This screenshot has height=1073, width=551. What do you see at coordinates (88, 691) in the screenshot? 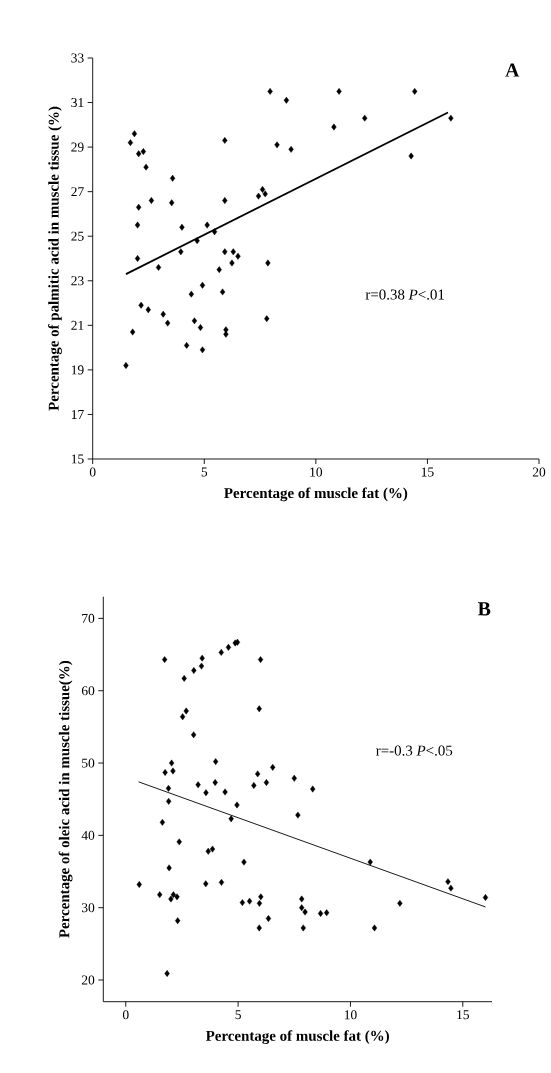
I see `y-tick-label: 60` at bounding box center [88, 691].